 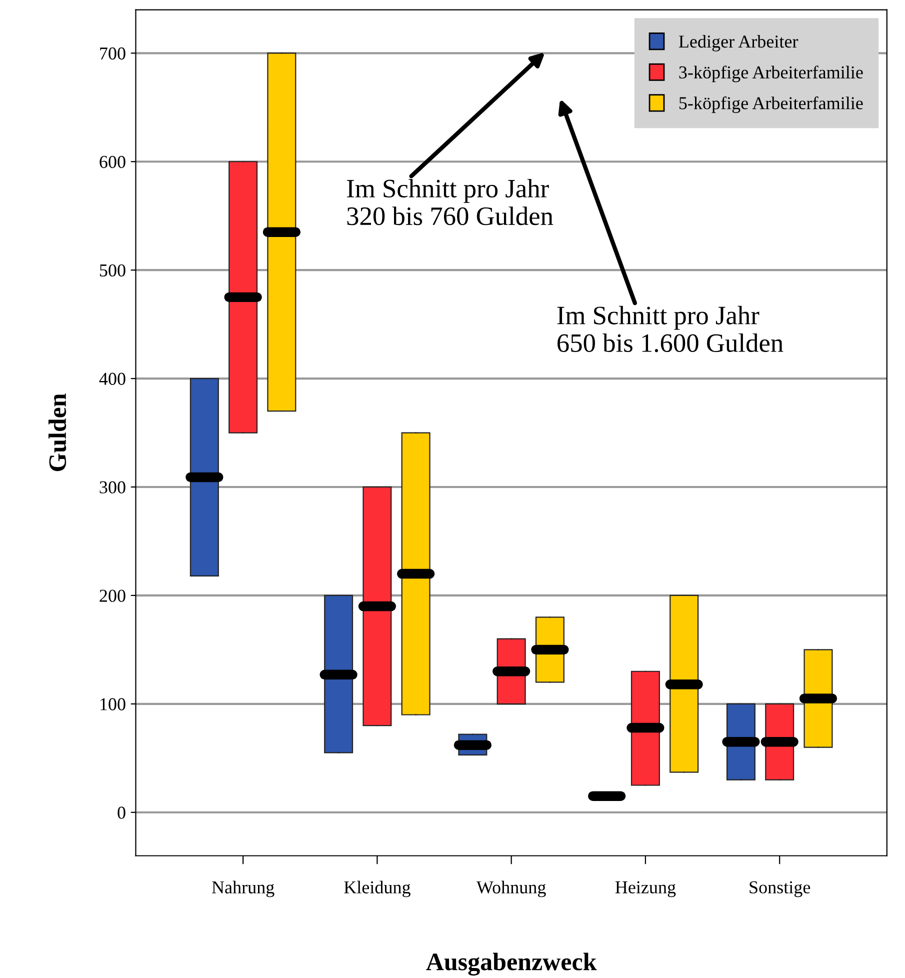 What do you see at coordinates (670, 329) in the screenshot?
I see `annotation: Im Schnitt pro Jahr 650 bis 1.600 Gulden` at bounding box center [670, 329].